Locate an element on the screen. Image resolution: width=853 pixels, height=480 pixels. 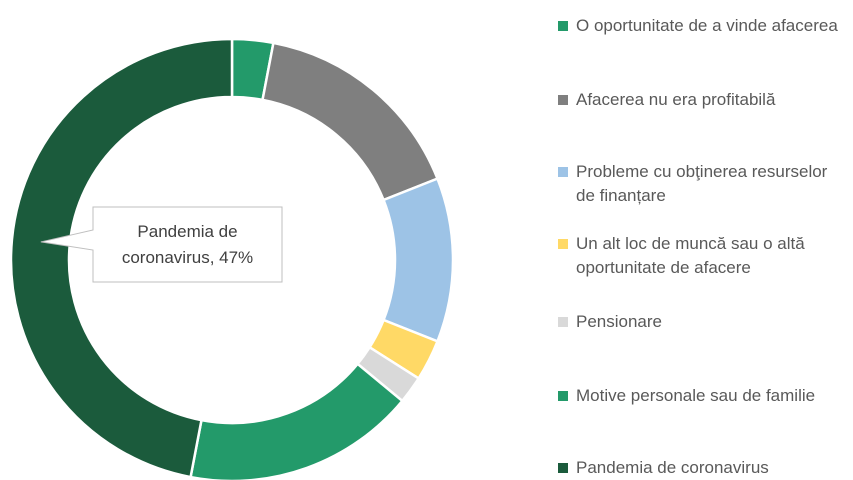
callout-box is located at coordinates (161, 244).